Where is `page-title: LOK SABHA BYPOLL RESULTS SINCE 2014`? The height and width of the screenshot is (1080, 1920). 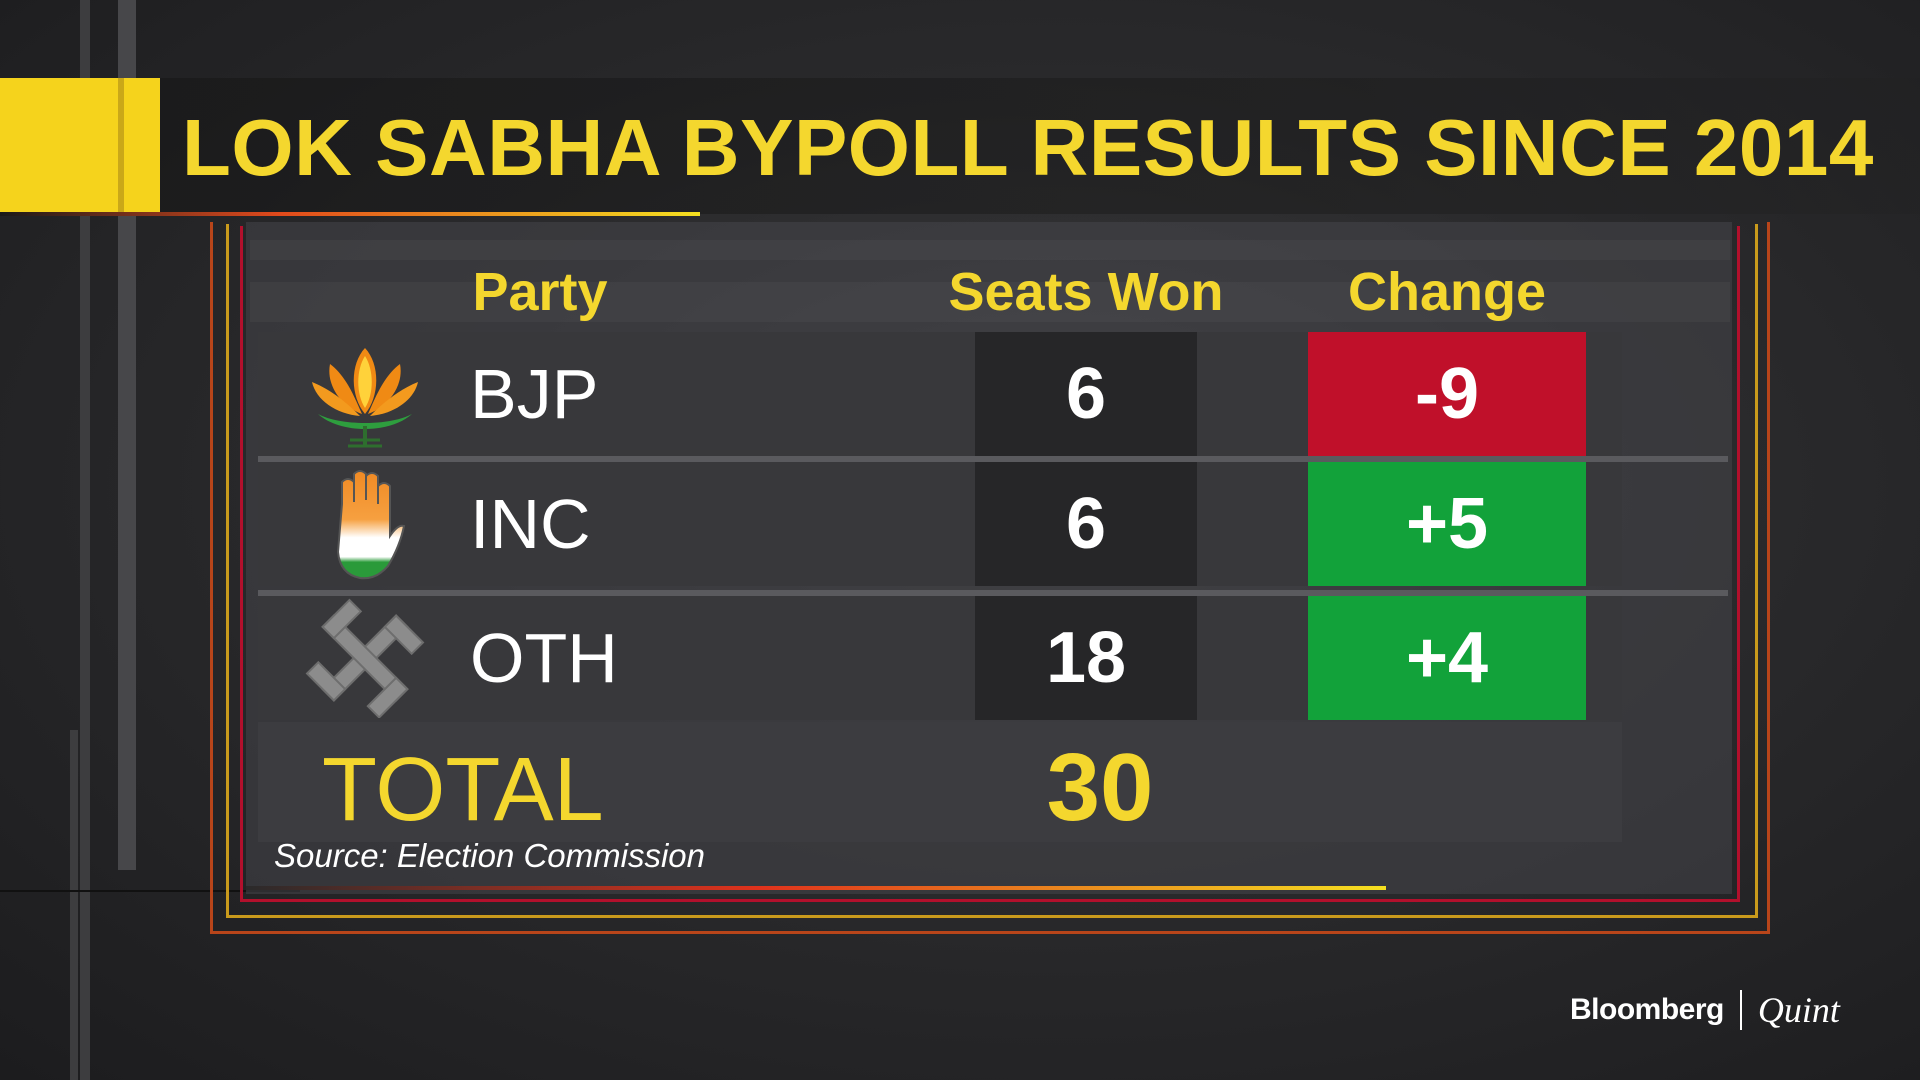 page-title: LOK SABHA BYPOLL RESULTS SINCE 2014 is located at coordinates (1028, 147).